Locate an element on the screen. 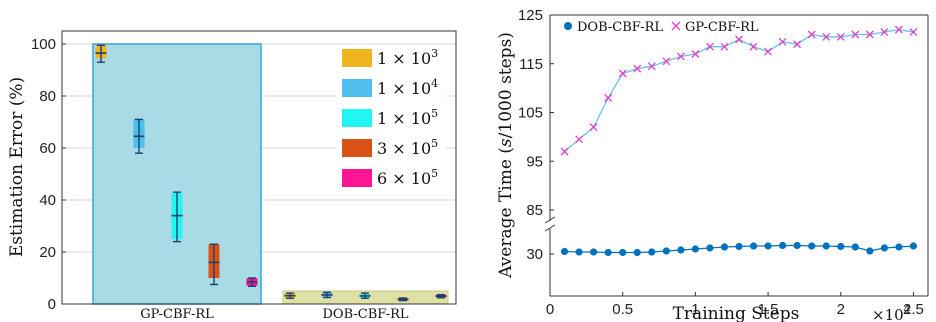 This screenshot has width=936, height=322. y-tick-label: 80 is located at coordinates (47, 96).